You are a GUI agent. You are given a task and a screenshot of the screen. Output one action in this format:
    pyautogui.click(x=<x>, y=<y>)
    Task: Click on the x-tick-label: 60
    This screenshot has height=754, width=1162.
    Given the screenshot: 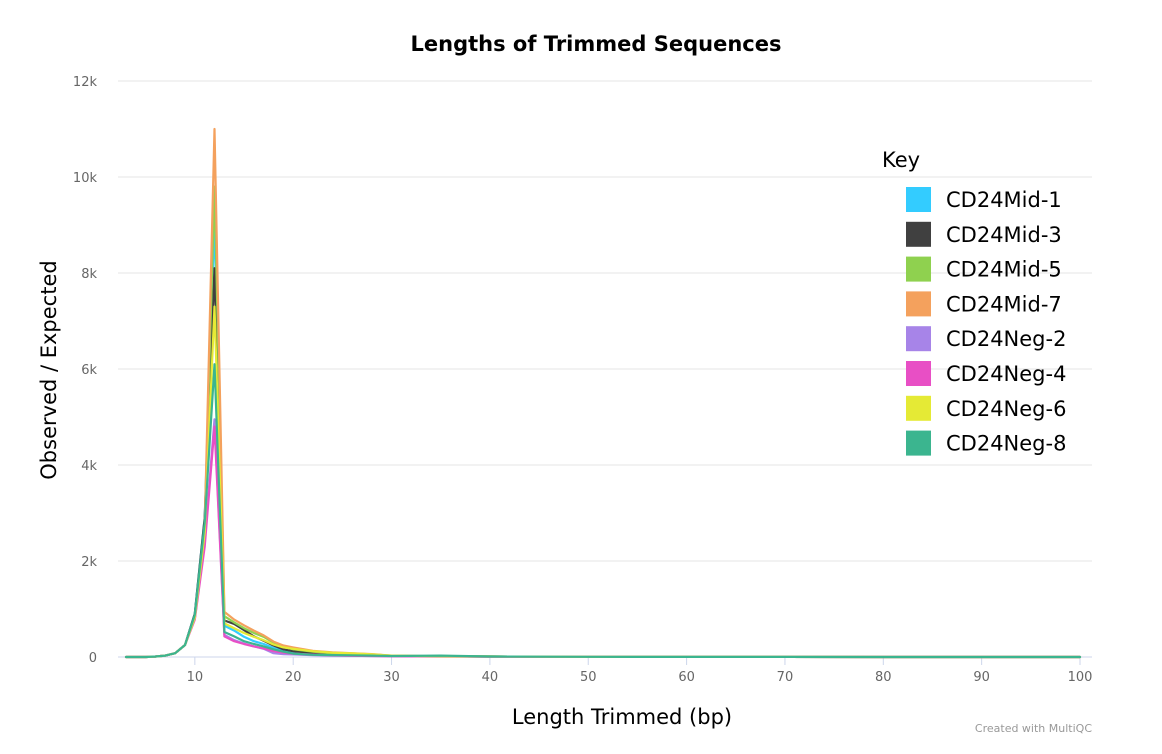 What is the action you would take?
    pyautogui.click(x=686, y=677)
    